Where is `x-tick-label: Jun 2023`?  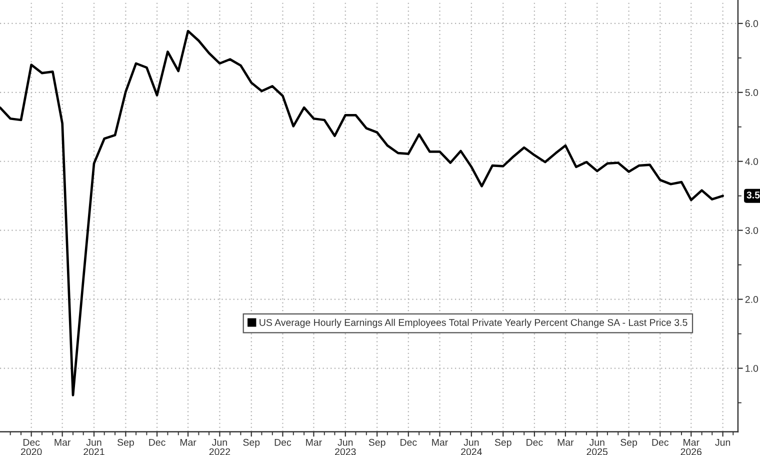 x-tick-label: Jun 2023 is located at coordinates (345, 447).